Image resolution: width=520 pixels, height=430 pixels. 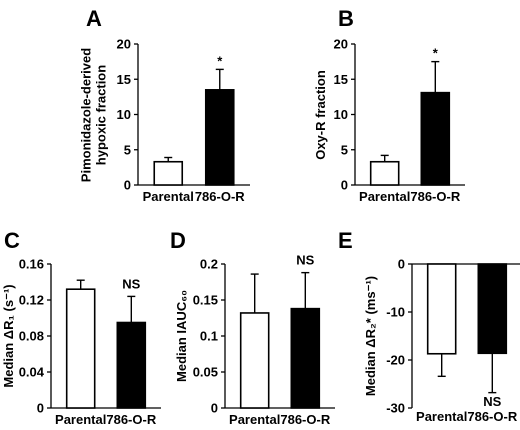 What do you see at coordinates (31, 264) in the screenshot?
I see `y-tick-label: 0.16` at bounding box center [31, 264].